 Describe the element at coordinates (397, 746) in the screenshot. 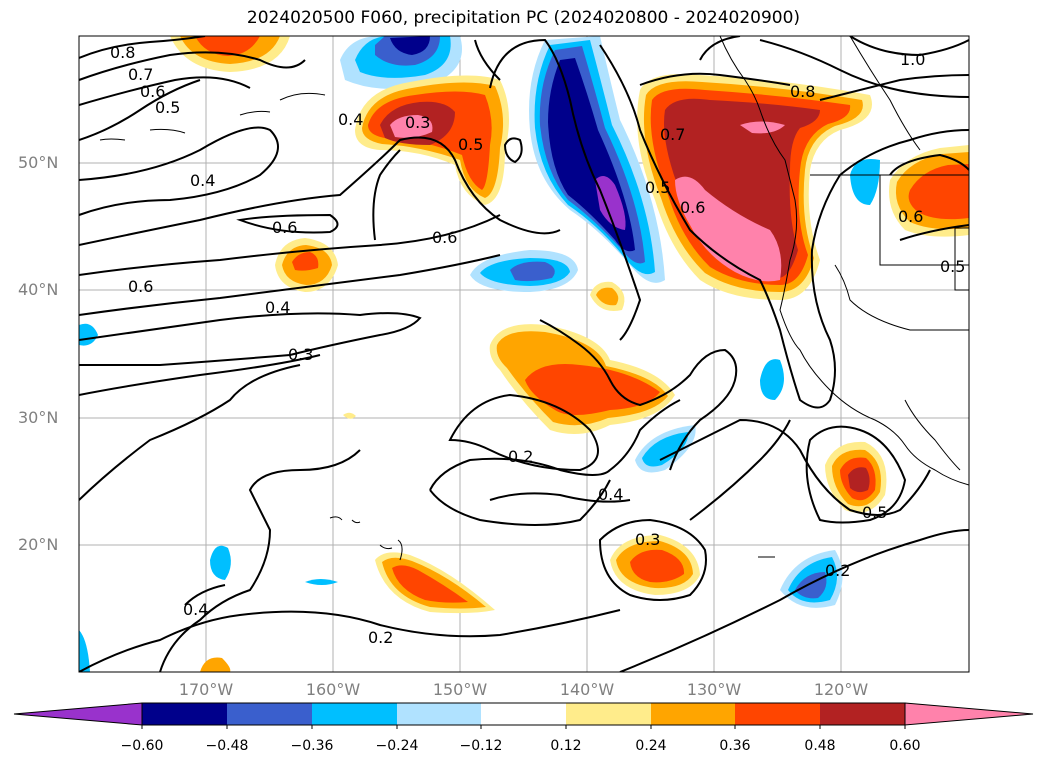

I see `colorbar-tick-label: −0.24` at that location.